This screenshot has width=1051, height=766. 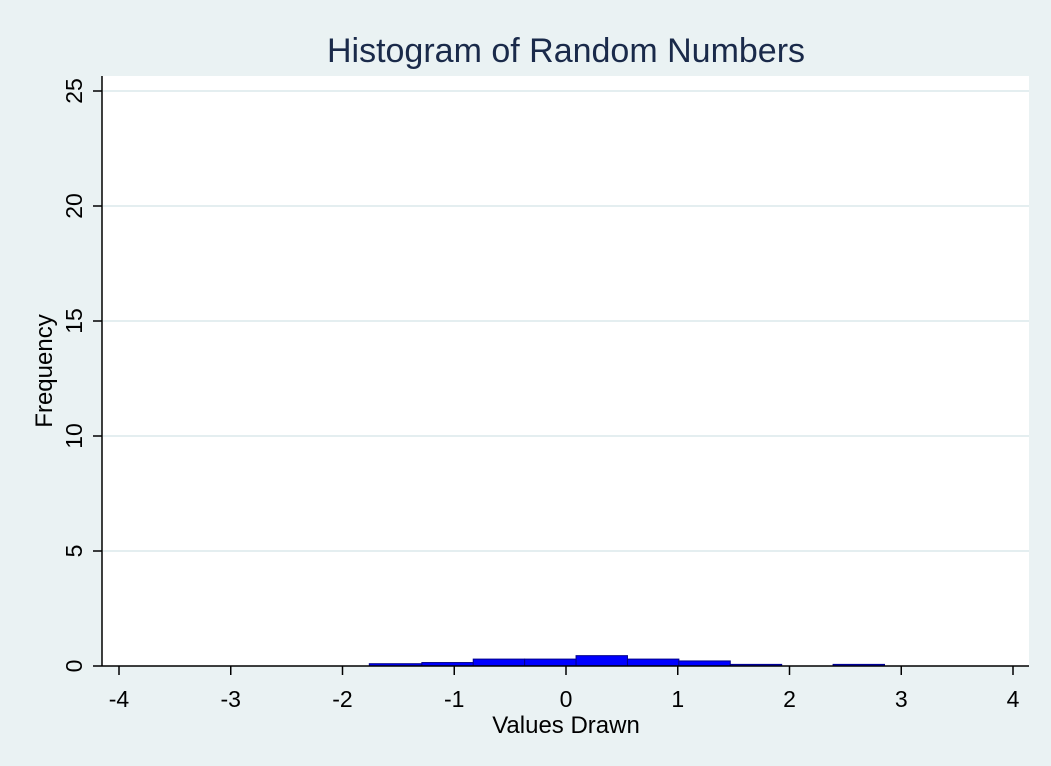 What do you see at coordinates (677, 699) in the screenshot?
I see `x-tick-label: 1` at bounding box center [677, 699].